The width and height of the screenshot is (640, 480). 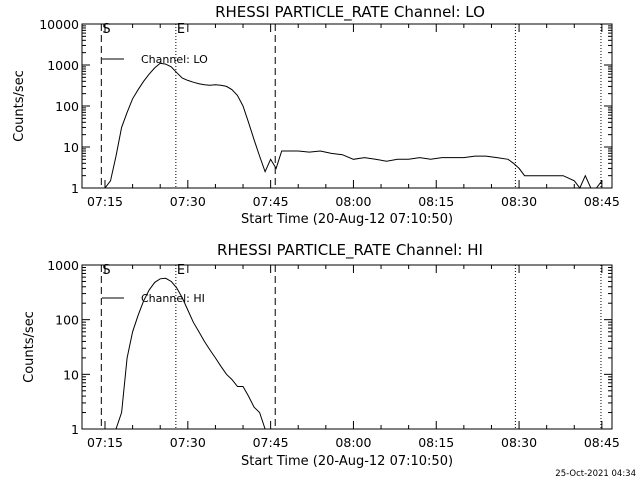 I want to click on chart-title-hi: RHESSI PARTICLE_RATE Channel: HI, so click(x=350, y=250).